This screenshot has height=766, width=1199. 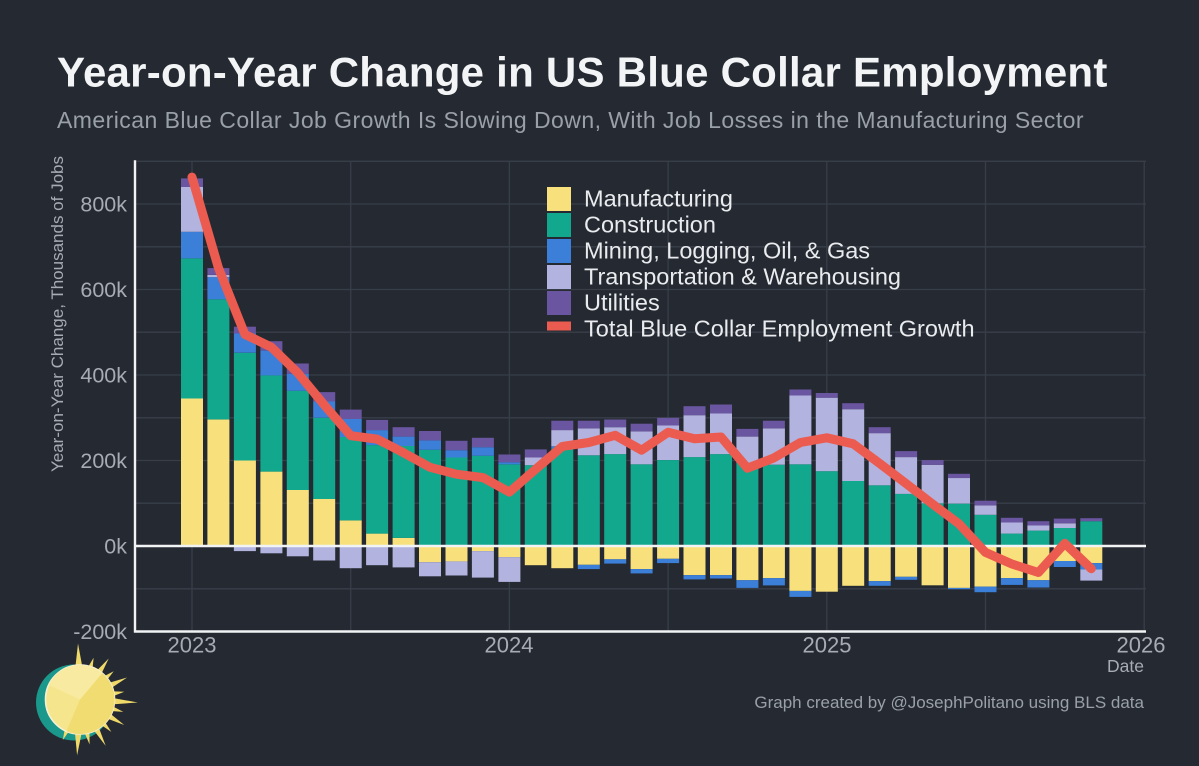 I want to click on svg-text: Transportation & Warehousing, so click(x=742, y=277).